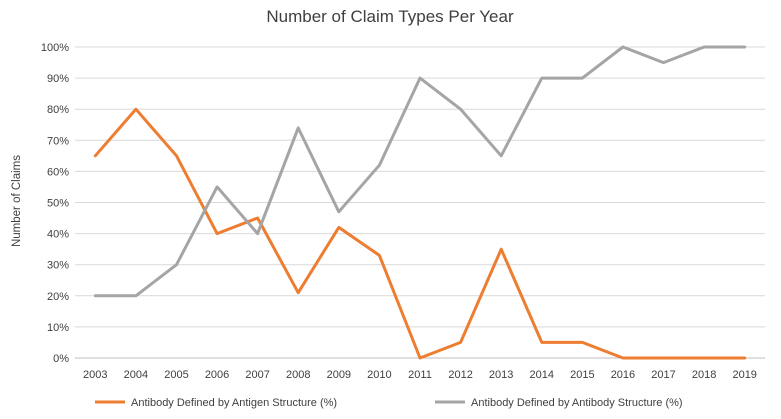 This screenshot has width=781, height=419. Describe the element at coordinates (58, 204) in the screenshot. I see `y-tick-label: 50%` at that location.